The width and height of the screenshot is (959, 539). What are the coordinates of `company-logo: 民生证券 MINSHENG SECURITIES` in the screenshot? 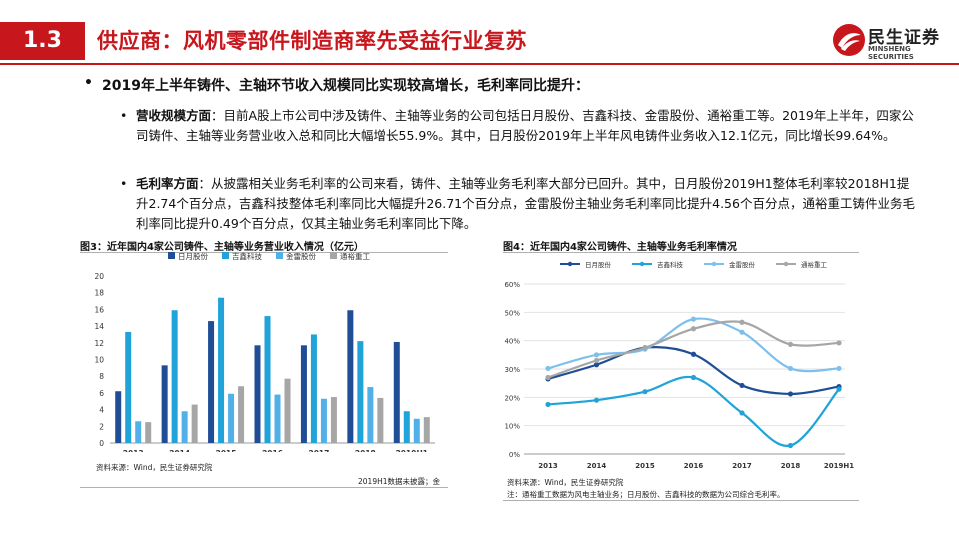 It's located at (892, 40).